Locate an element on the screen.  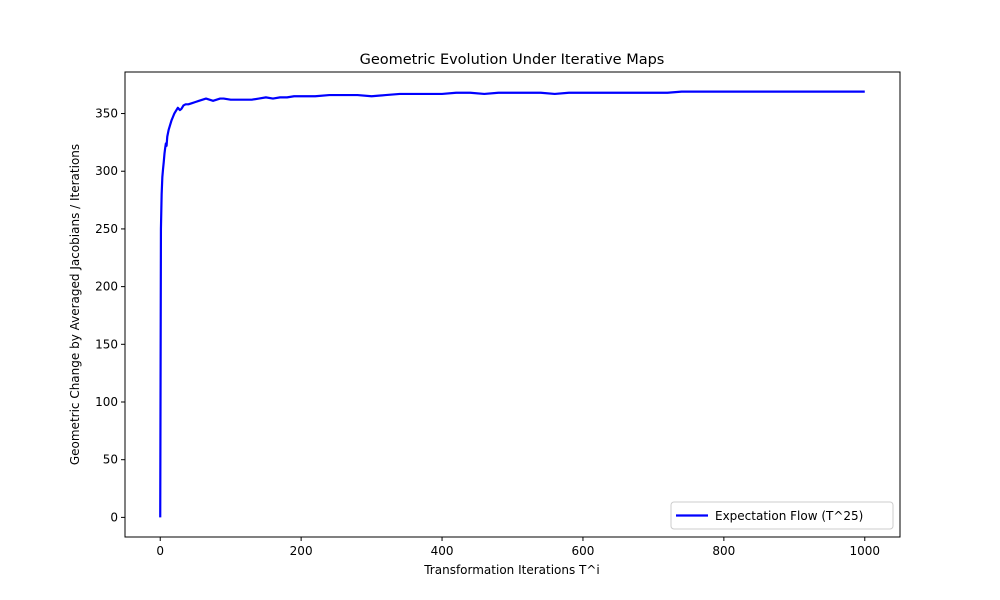
x-tick-label: 1000 is located at coordinates (864, 551).